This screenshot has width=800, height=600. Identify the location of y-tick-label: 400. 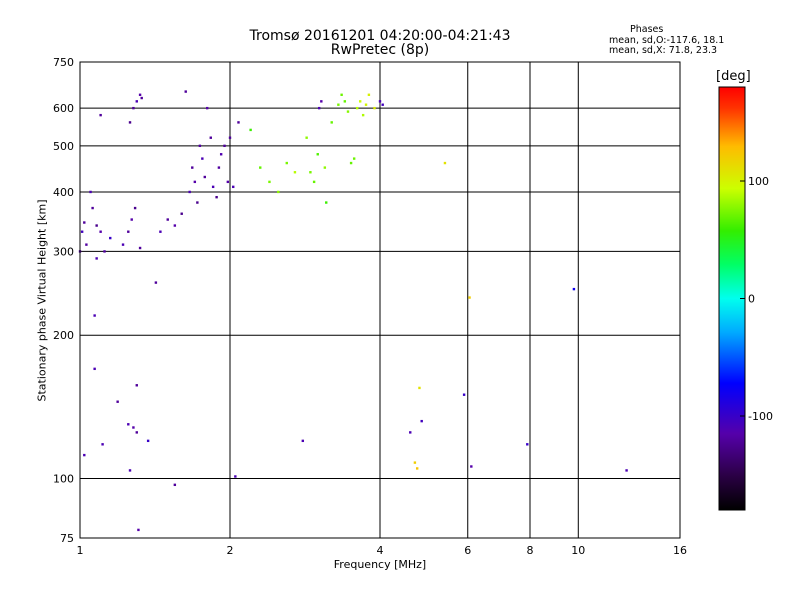
(63, 192).